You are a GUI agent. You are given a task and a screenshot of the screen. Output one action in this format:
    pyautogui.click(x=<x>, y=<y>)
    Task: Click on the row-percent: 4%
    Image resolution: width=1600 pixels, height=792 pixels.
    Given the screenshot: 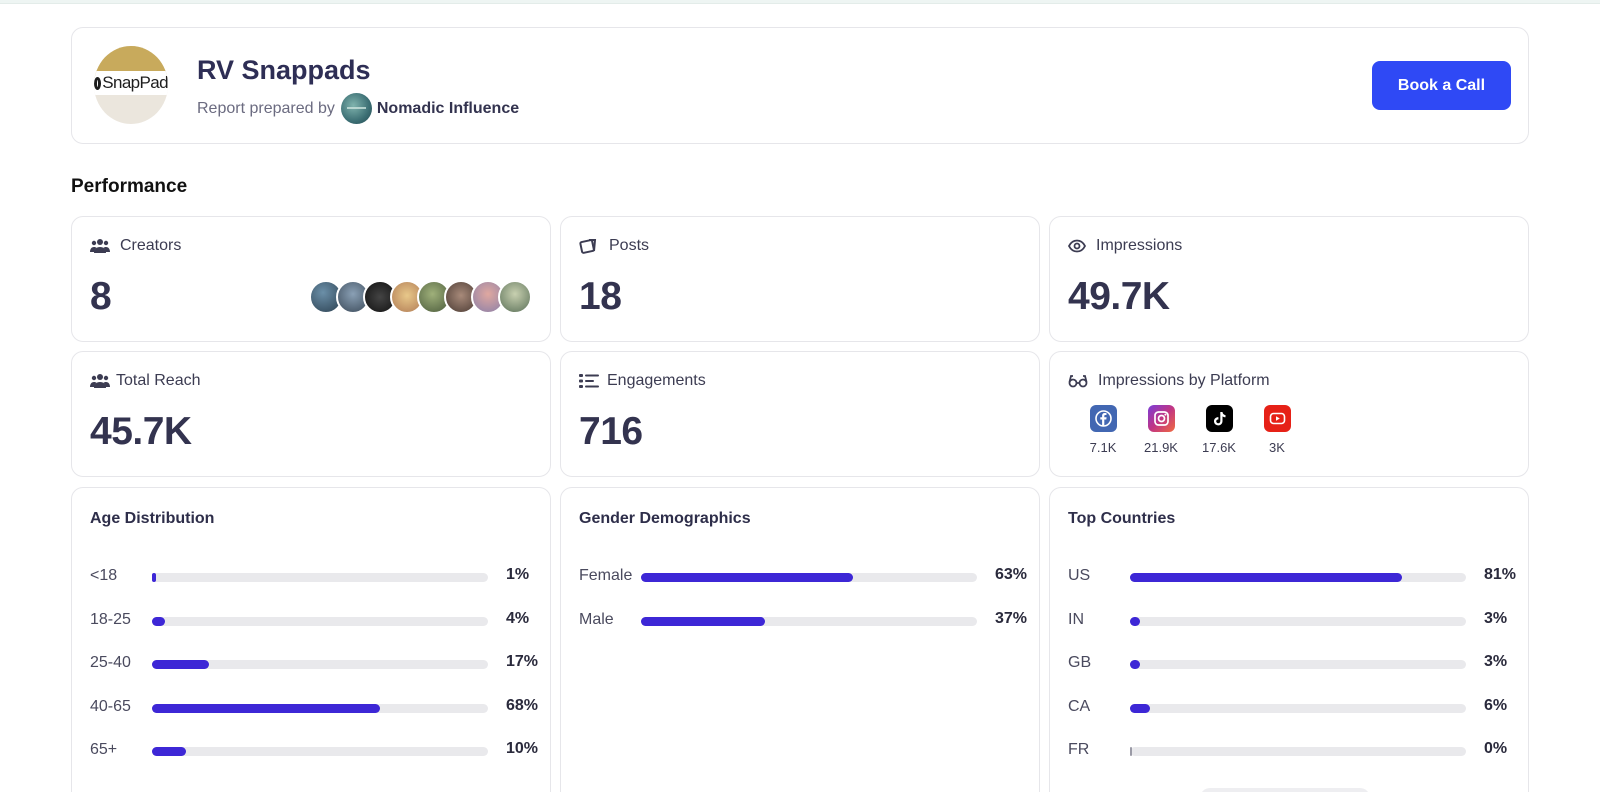 What is the action you would take?
    pyautogui.click(x=518, y=618)
    